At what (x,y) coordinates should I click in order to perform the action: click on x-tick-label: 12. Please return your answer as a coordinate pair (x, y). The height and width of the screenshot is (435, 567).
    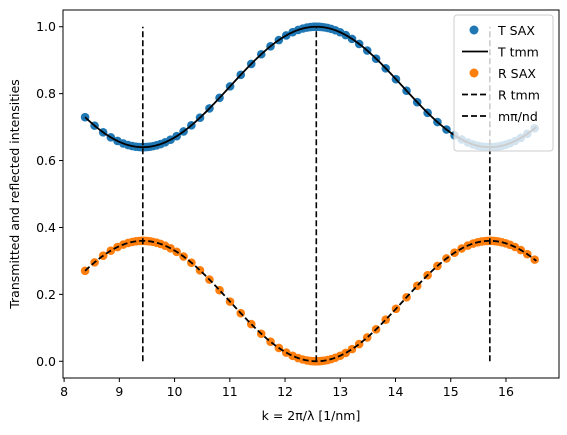
    Looking at the image, I should click on (285, 391).